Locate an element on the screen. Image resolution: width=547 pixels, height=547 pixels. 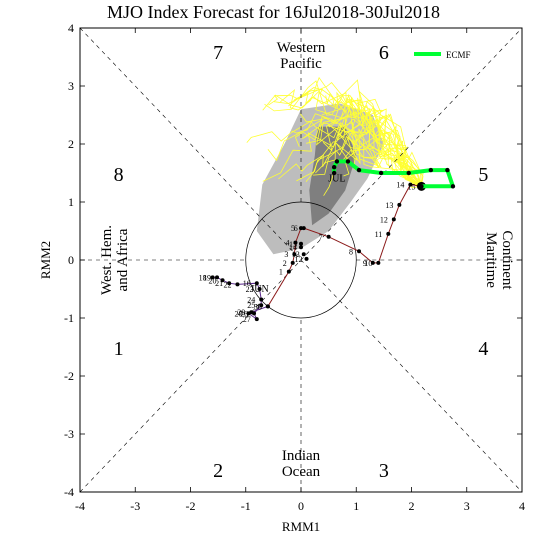
jul-day-label: 30 is located at coordinates (258, 306).